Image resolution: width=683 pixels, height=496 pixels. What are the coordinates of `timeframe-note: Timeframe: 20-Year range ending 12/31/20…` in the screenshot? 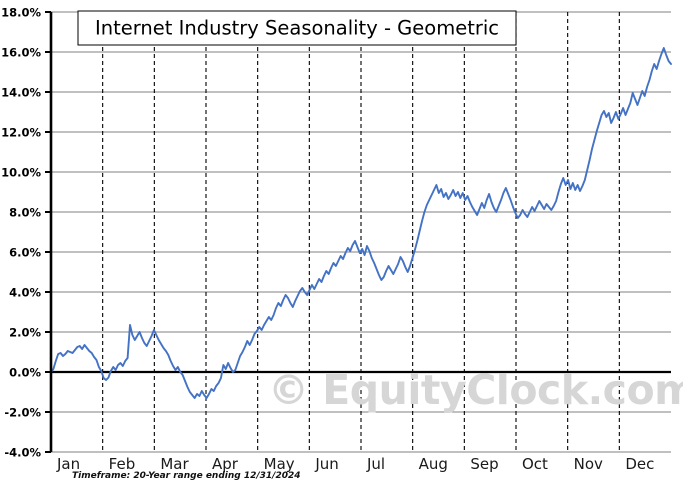 It's located at (186, 476).